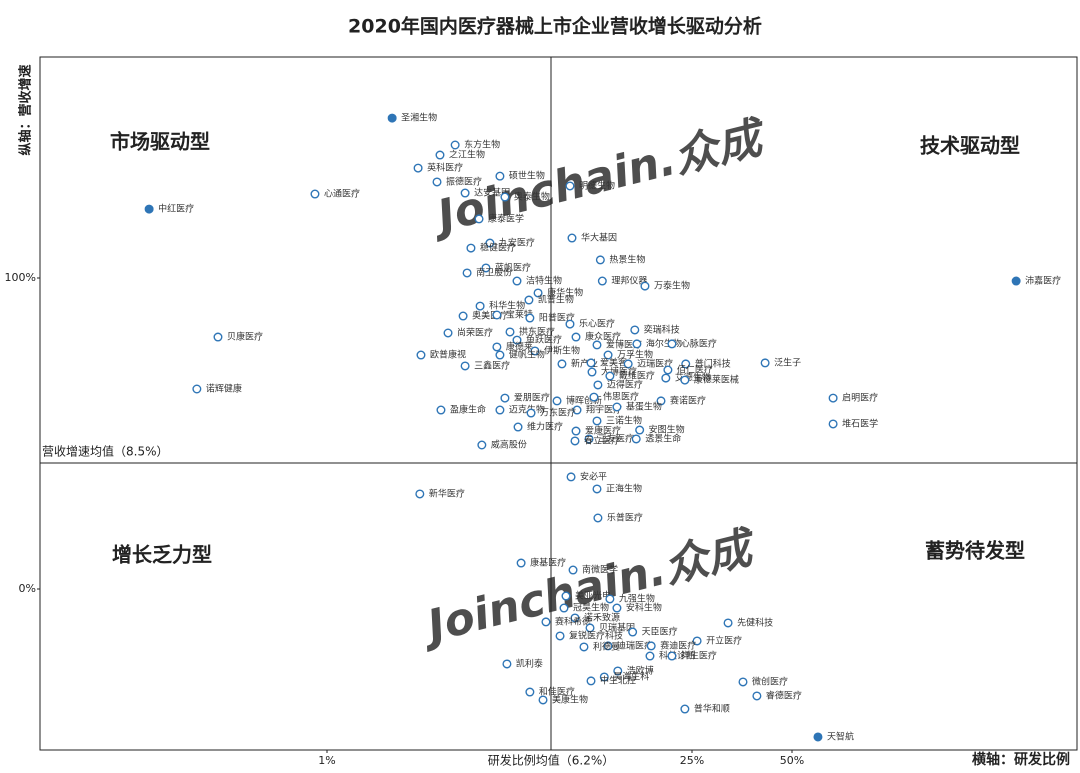 The width and height of the screenshot is (1080, 773). Describe the element at coordinates (498, 248) in the screenshot. I see `point-label: 稳健医疗` at that location.